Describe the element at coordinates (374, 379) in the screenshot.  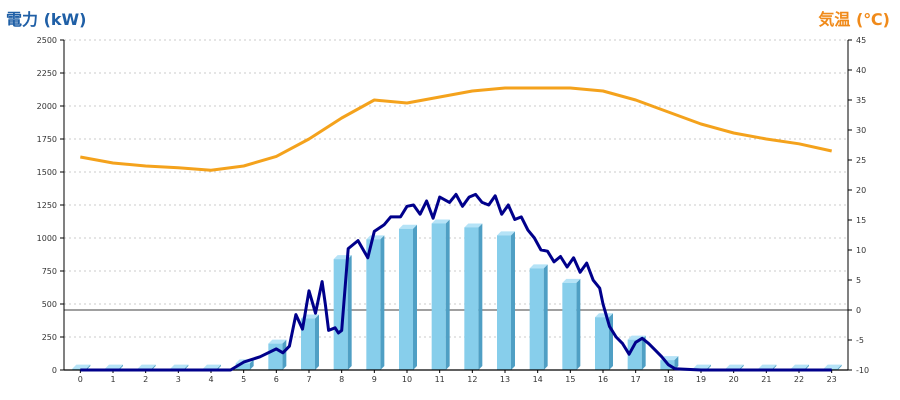
I see `x-tick-label: 9` at that location.